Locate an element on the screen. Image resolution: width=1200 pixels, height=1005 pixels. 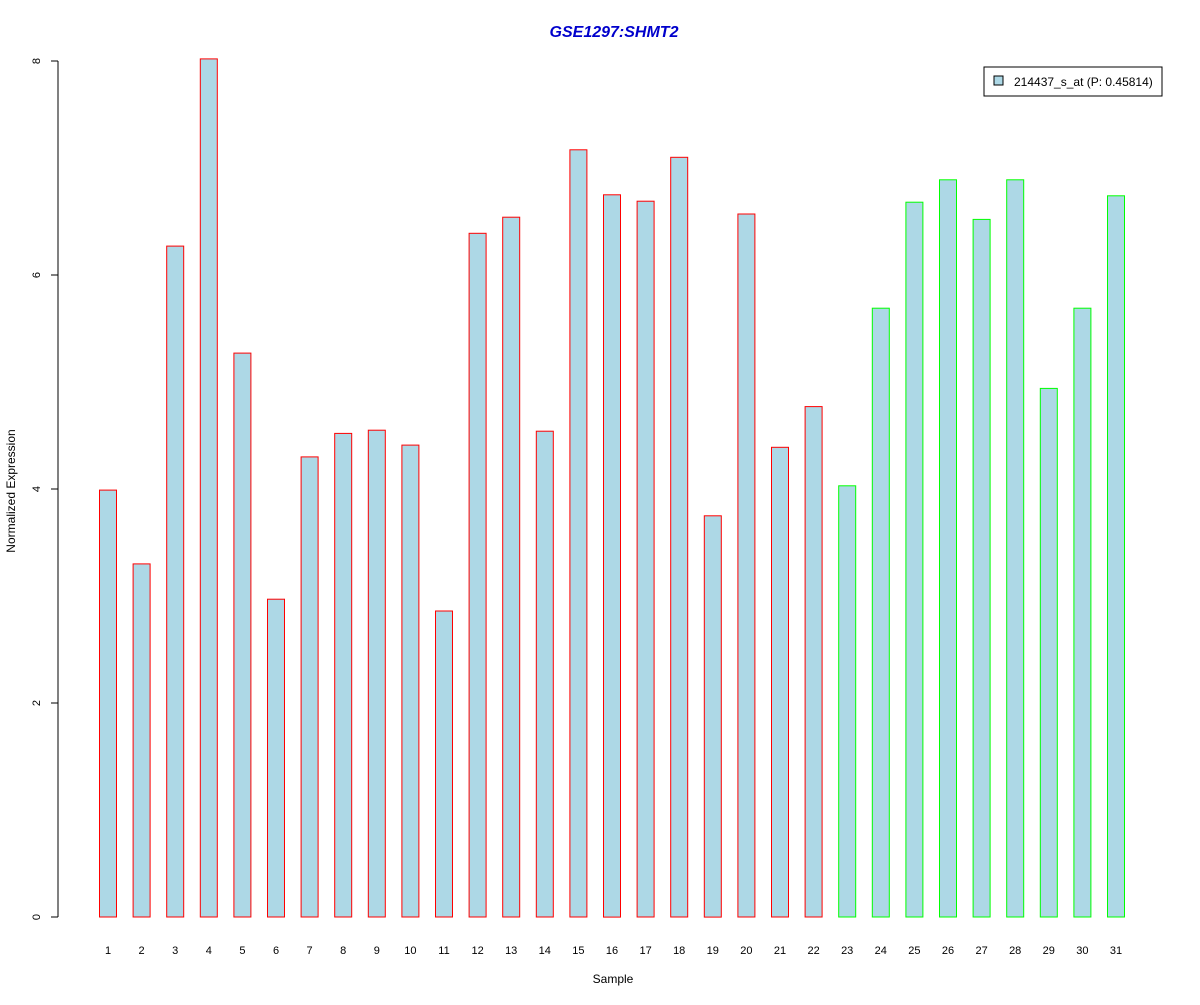
x-tick-label: 4 is located at coordinates (209, 951).